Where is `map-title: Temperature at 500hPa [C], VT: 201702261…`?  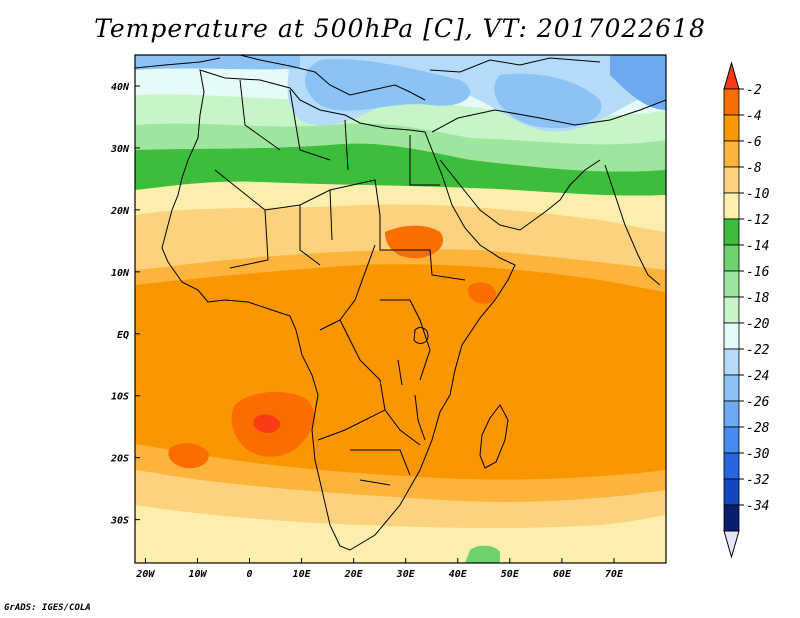 map-title: Temperature at 500hPa [C], VT: 201702261… is located at coordinates (400, 28).